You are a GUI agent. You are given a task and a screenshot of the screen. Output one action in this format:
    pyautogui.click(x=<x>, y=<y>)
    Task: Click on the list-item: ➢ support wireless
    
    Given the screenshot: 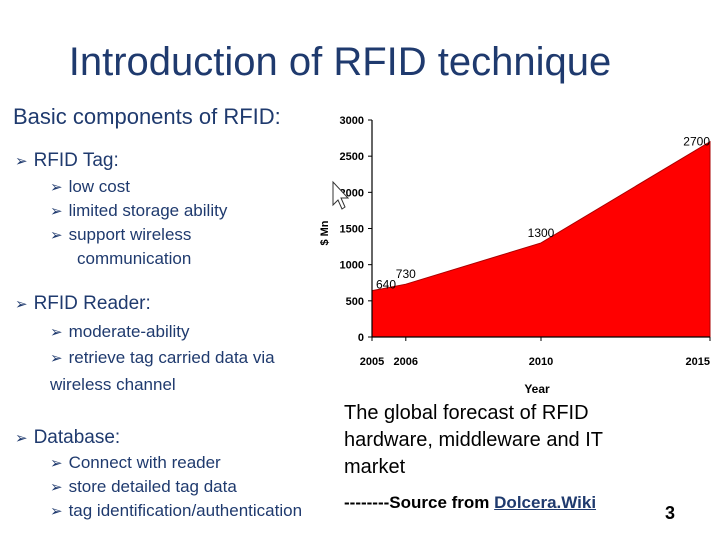 What is the action you would take?
    pyautogui.click(x=121, y=234)
    